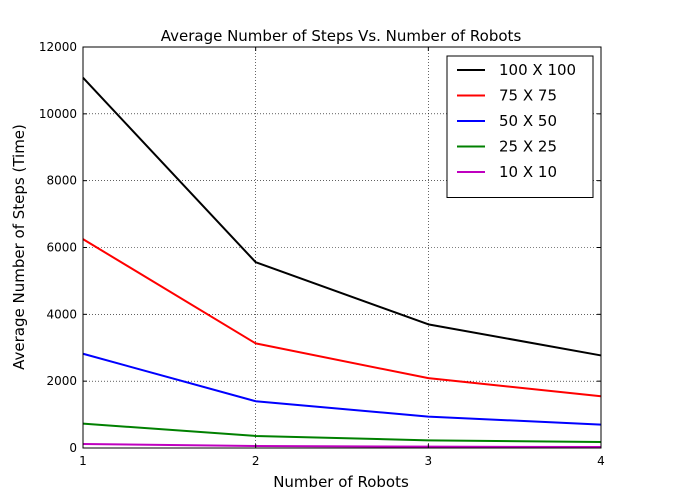 The height and width of the screenshot is (497, 673). I want to click on y-tick-label: 2000, so click(61, 381).